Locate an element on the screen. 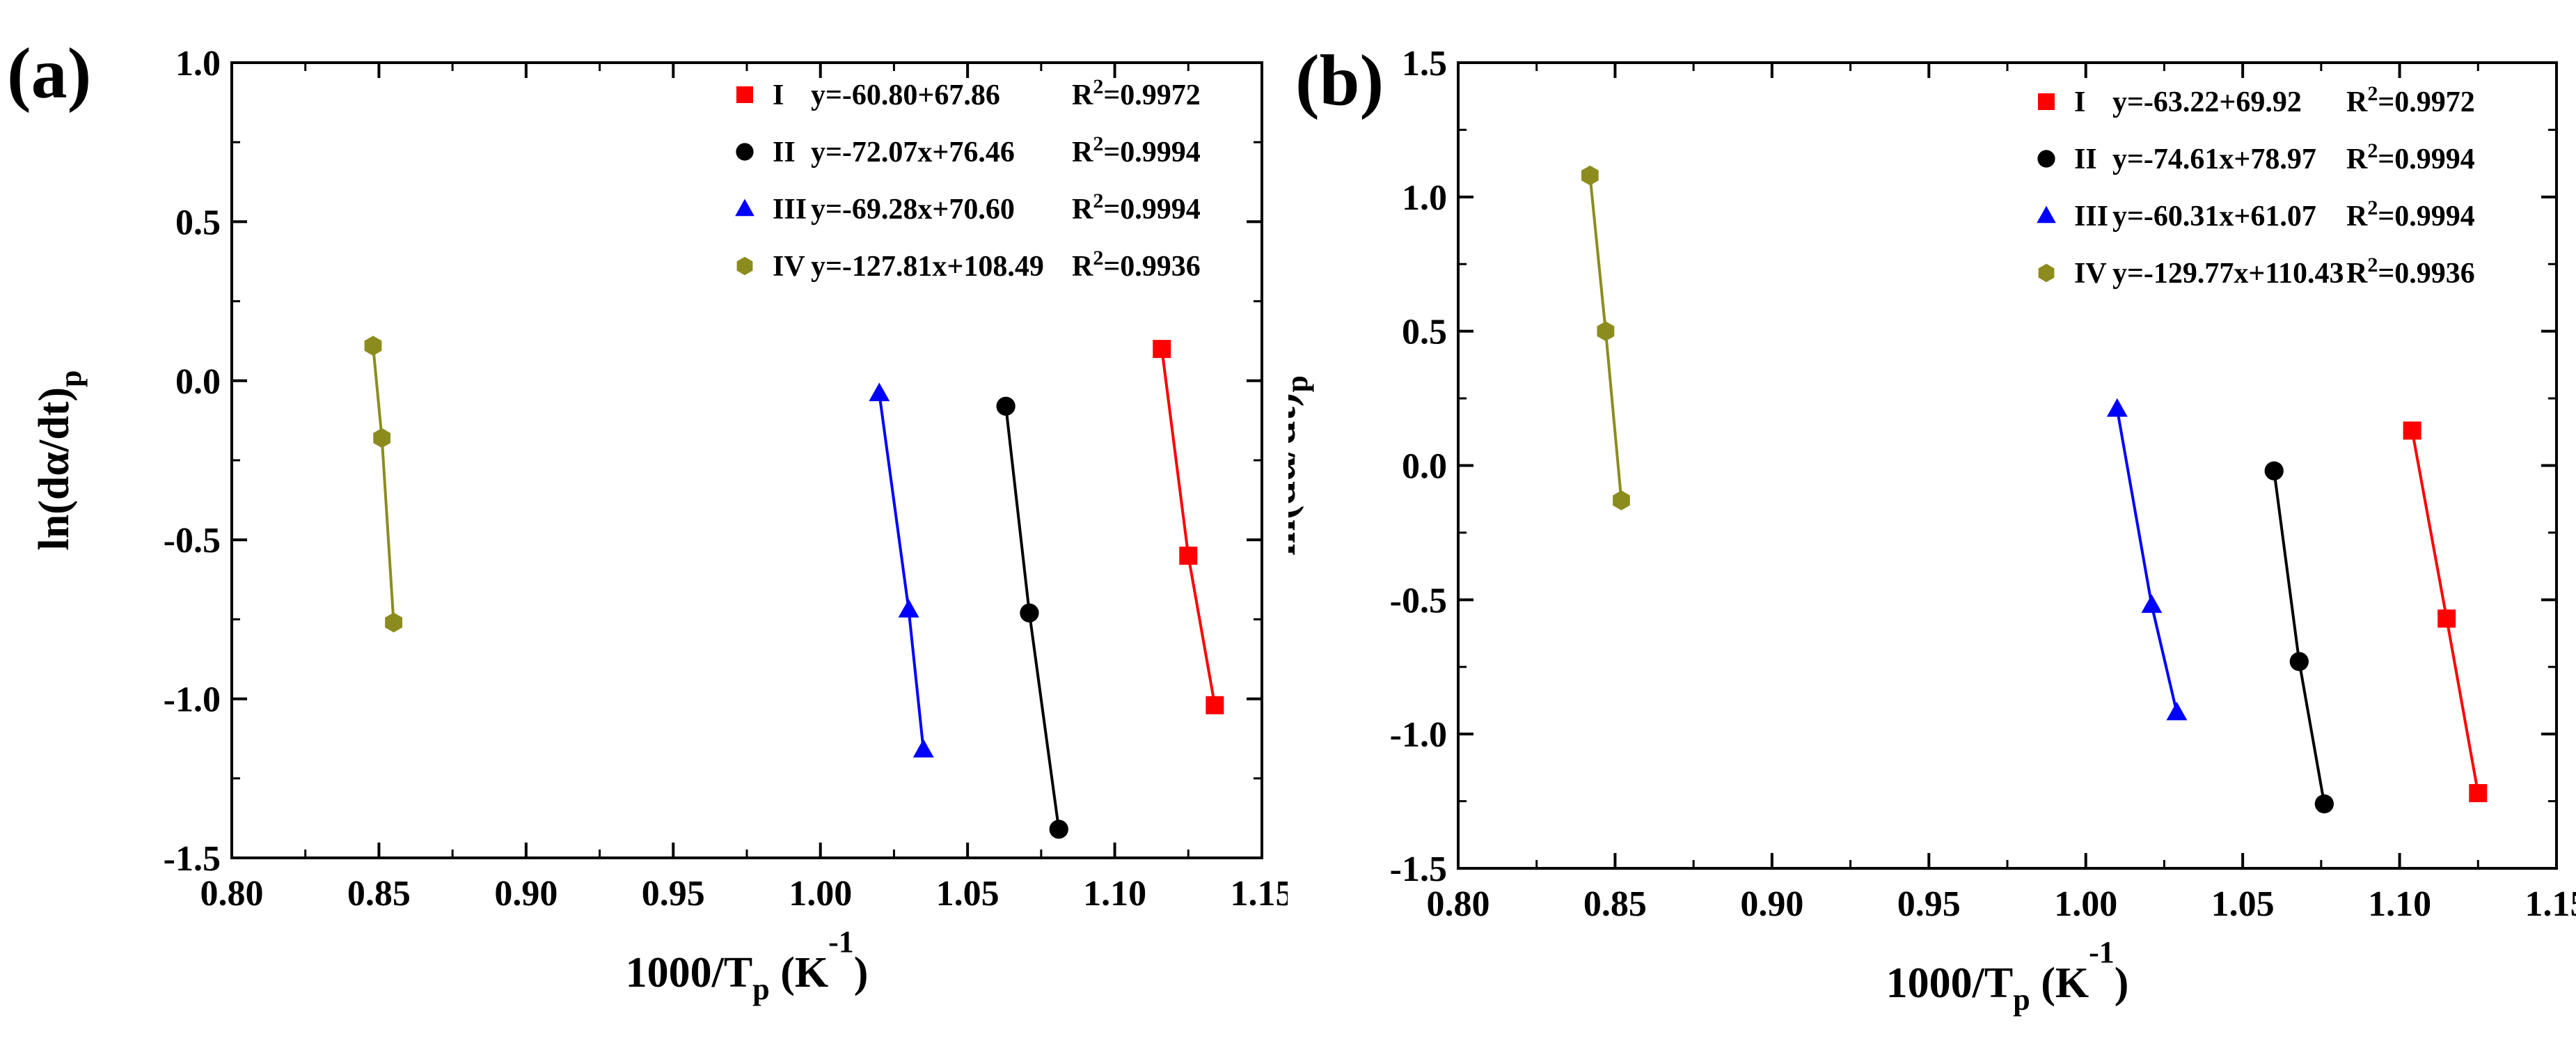 The width and height of the screenshot is (2576, 1064). legend-equation: y=-60.80+67.86 is located at coordinates (905, 95).